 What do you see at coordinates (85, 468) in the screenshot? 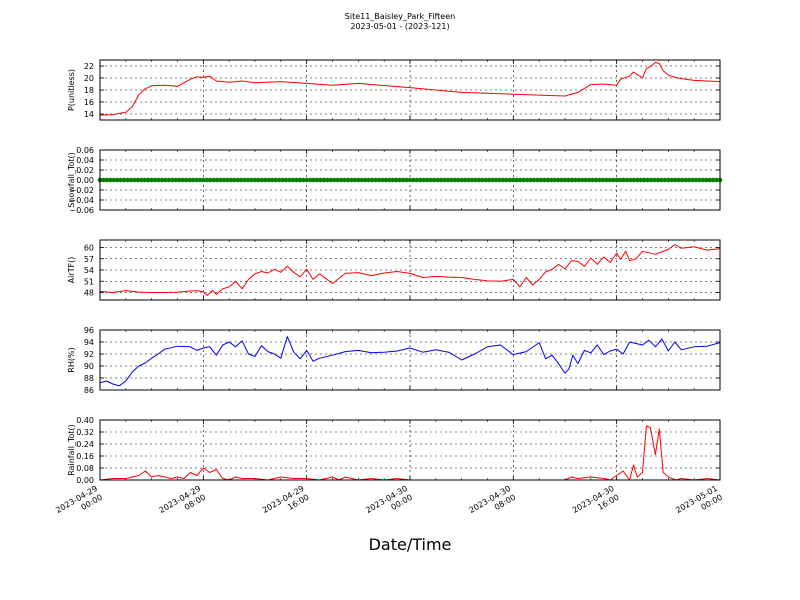
I see `y-tick-label: 0.08` at bounding box center [85, 468].